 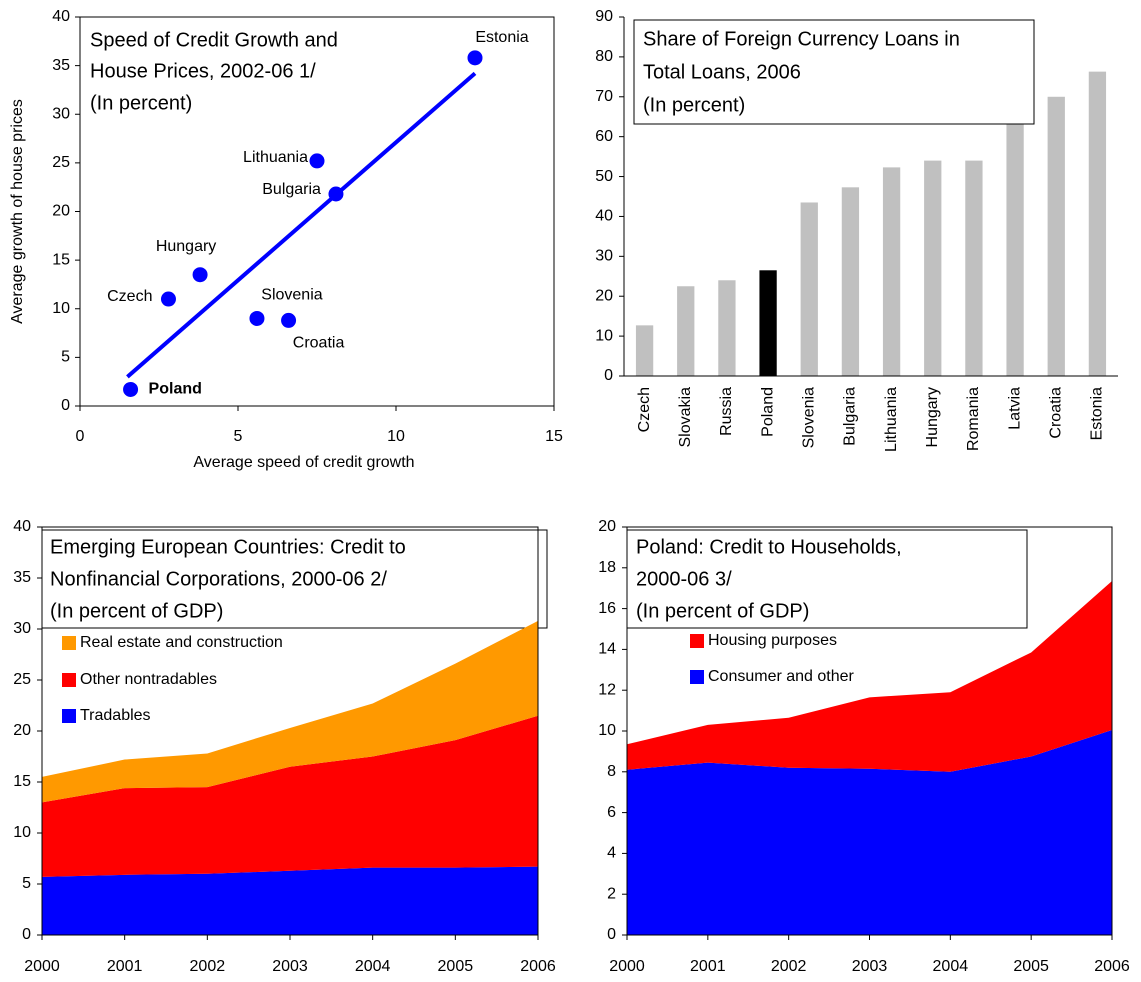 I want to click on point-label: Hungary, so click(x=186, y=246).